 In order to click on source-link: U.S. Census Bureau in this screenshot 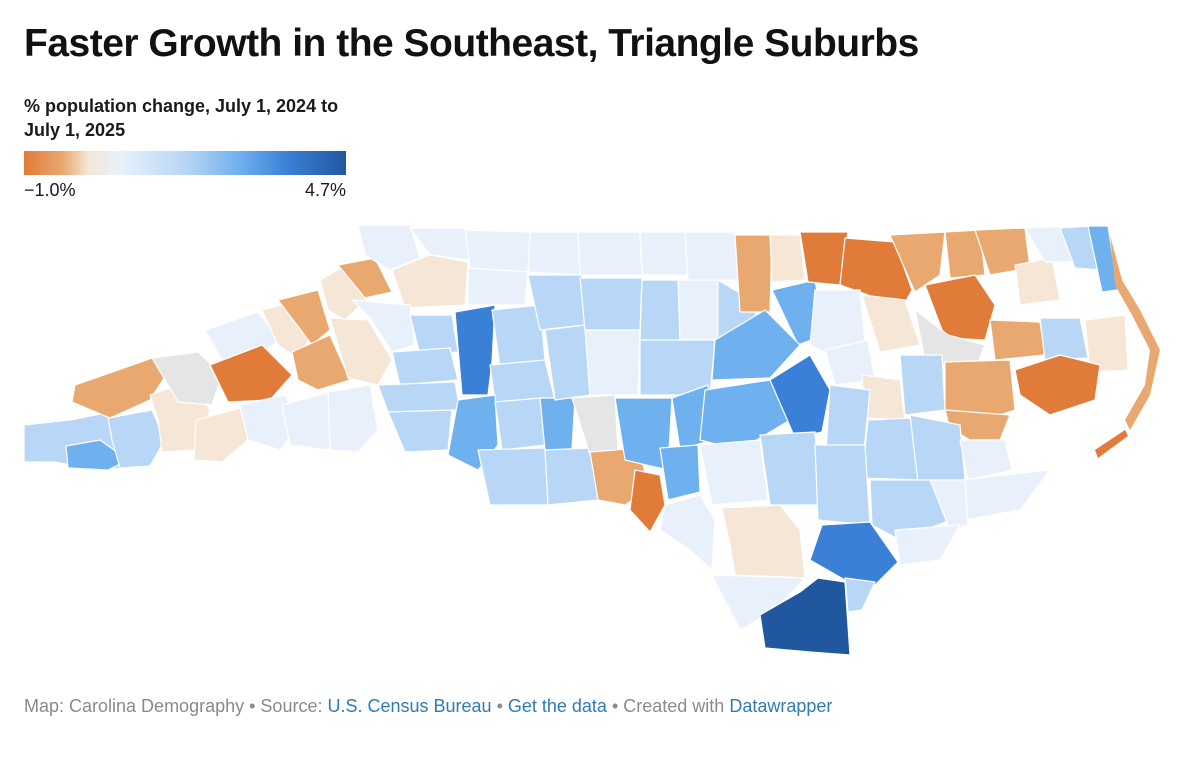, I will do `click(409, 706)`.